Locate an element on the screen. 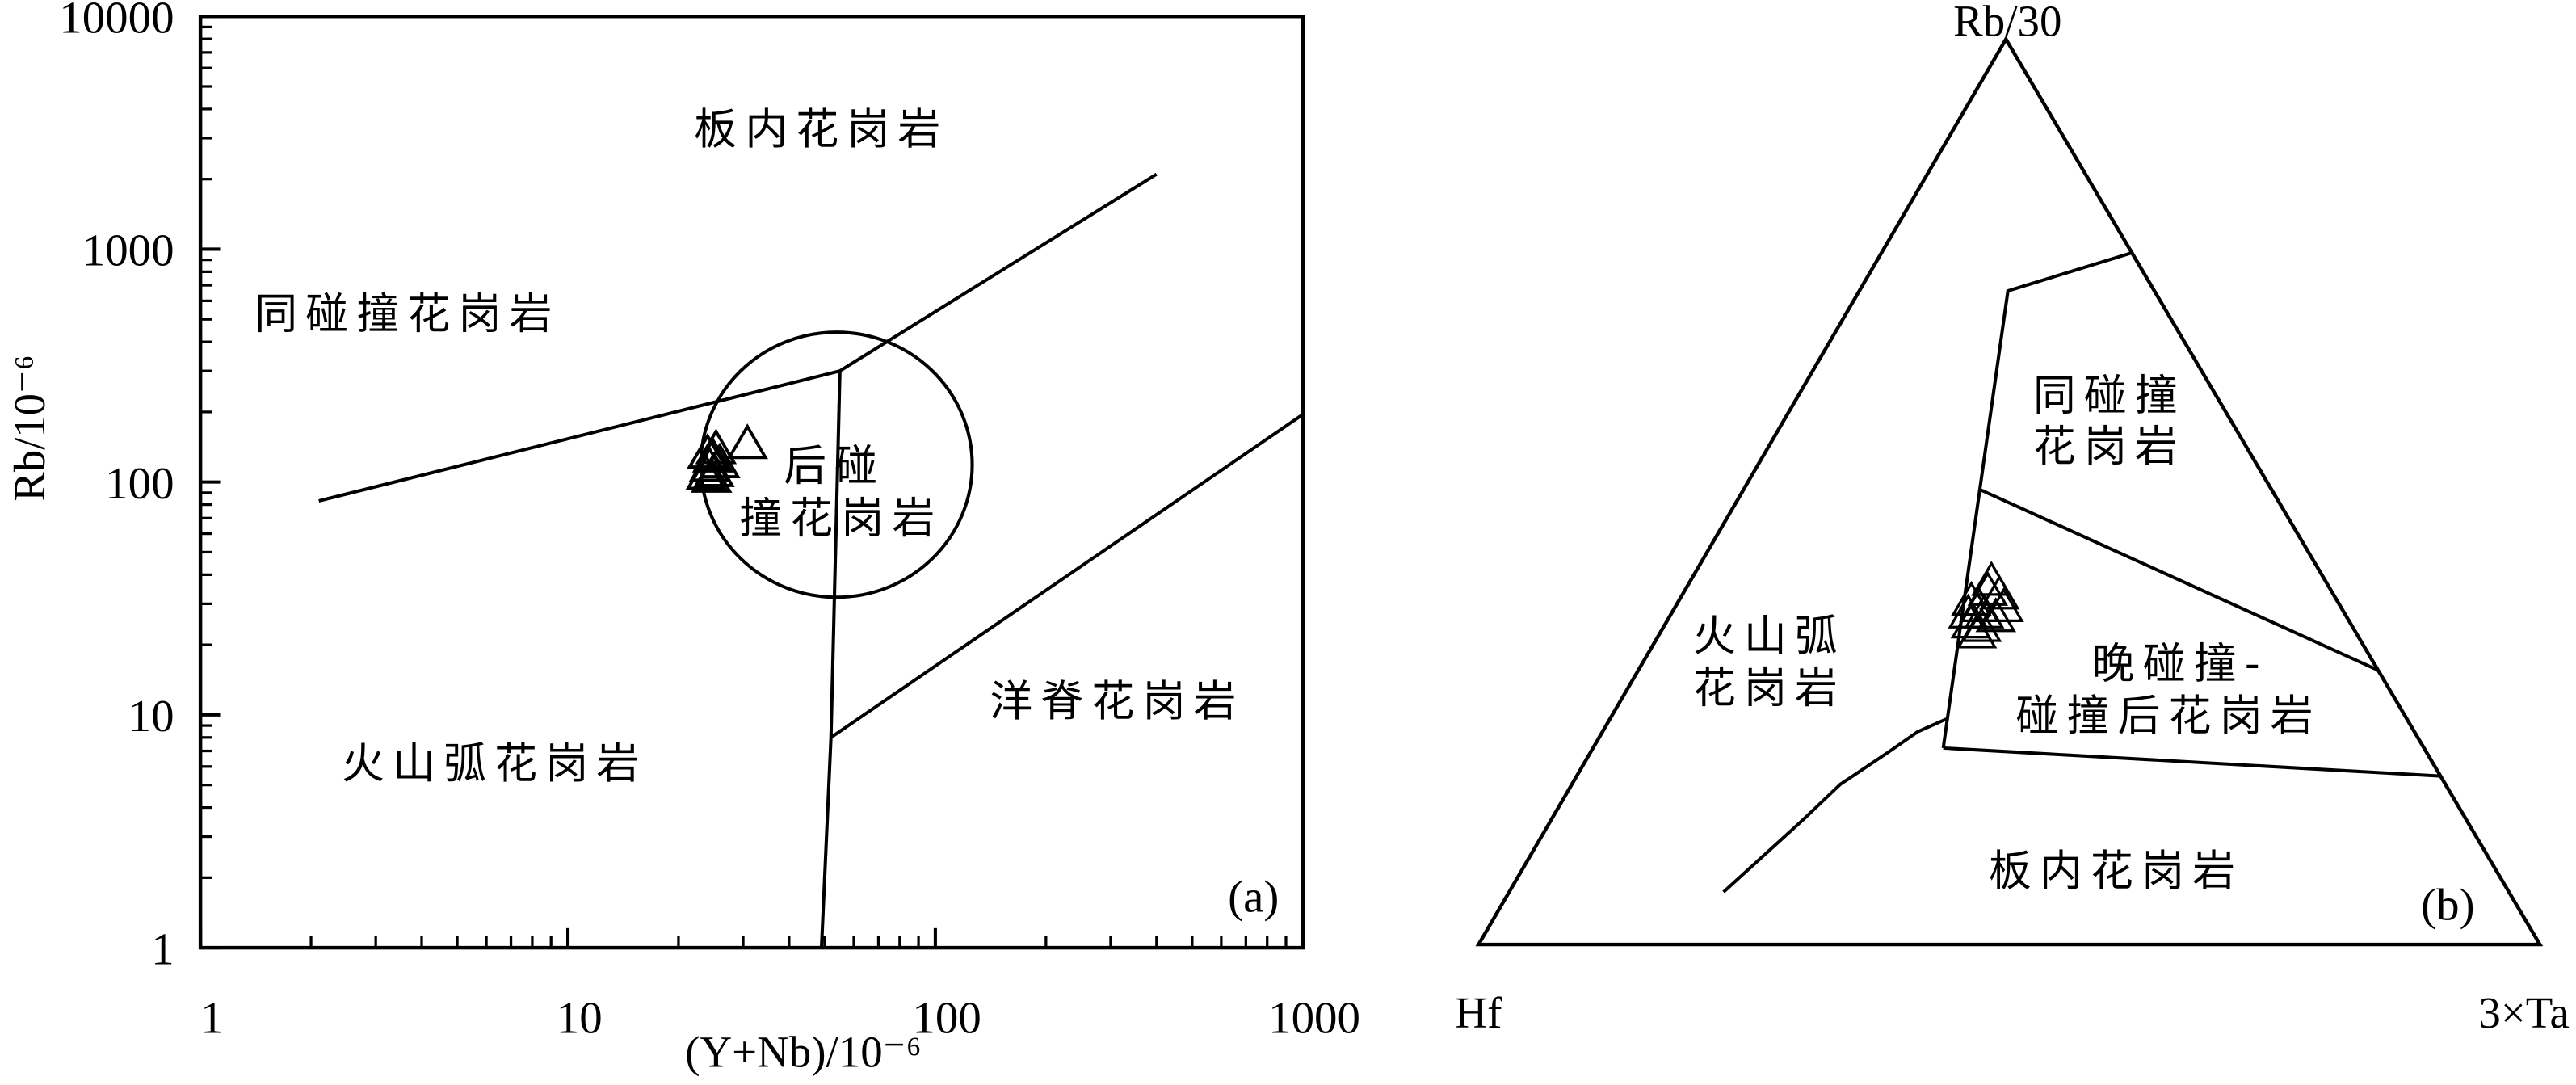 The height and width of the screenshot is (1085, 2576). apex-label-right: 3×Ta is located at coordinates (2523, 1013).